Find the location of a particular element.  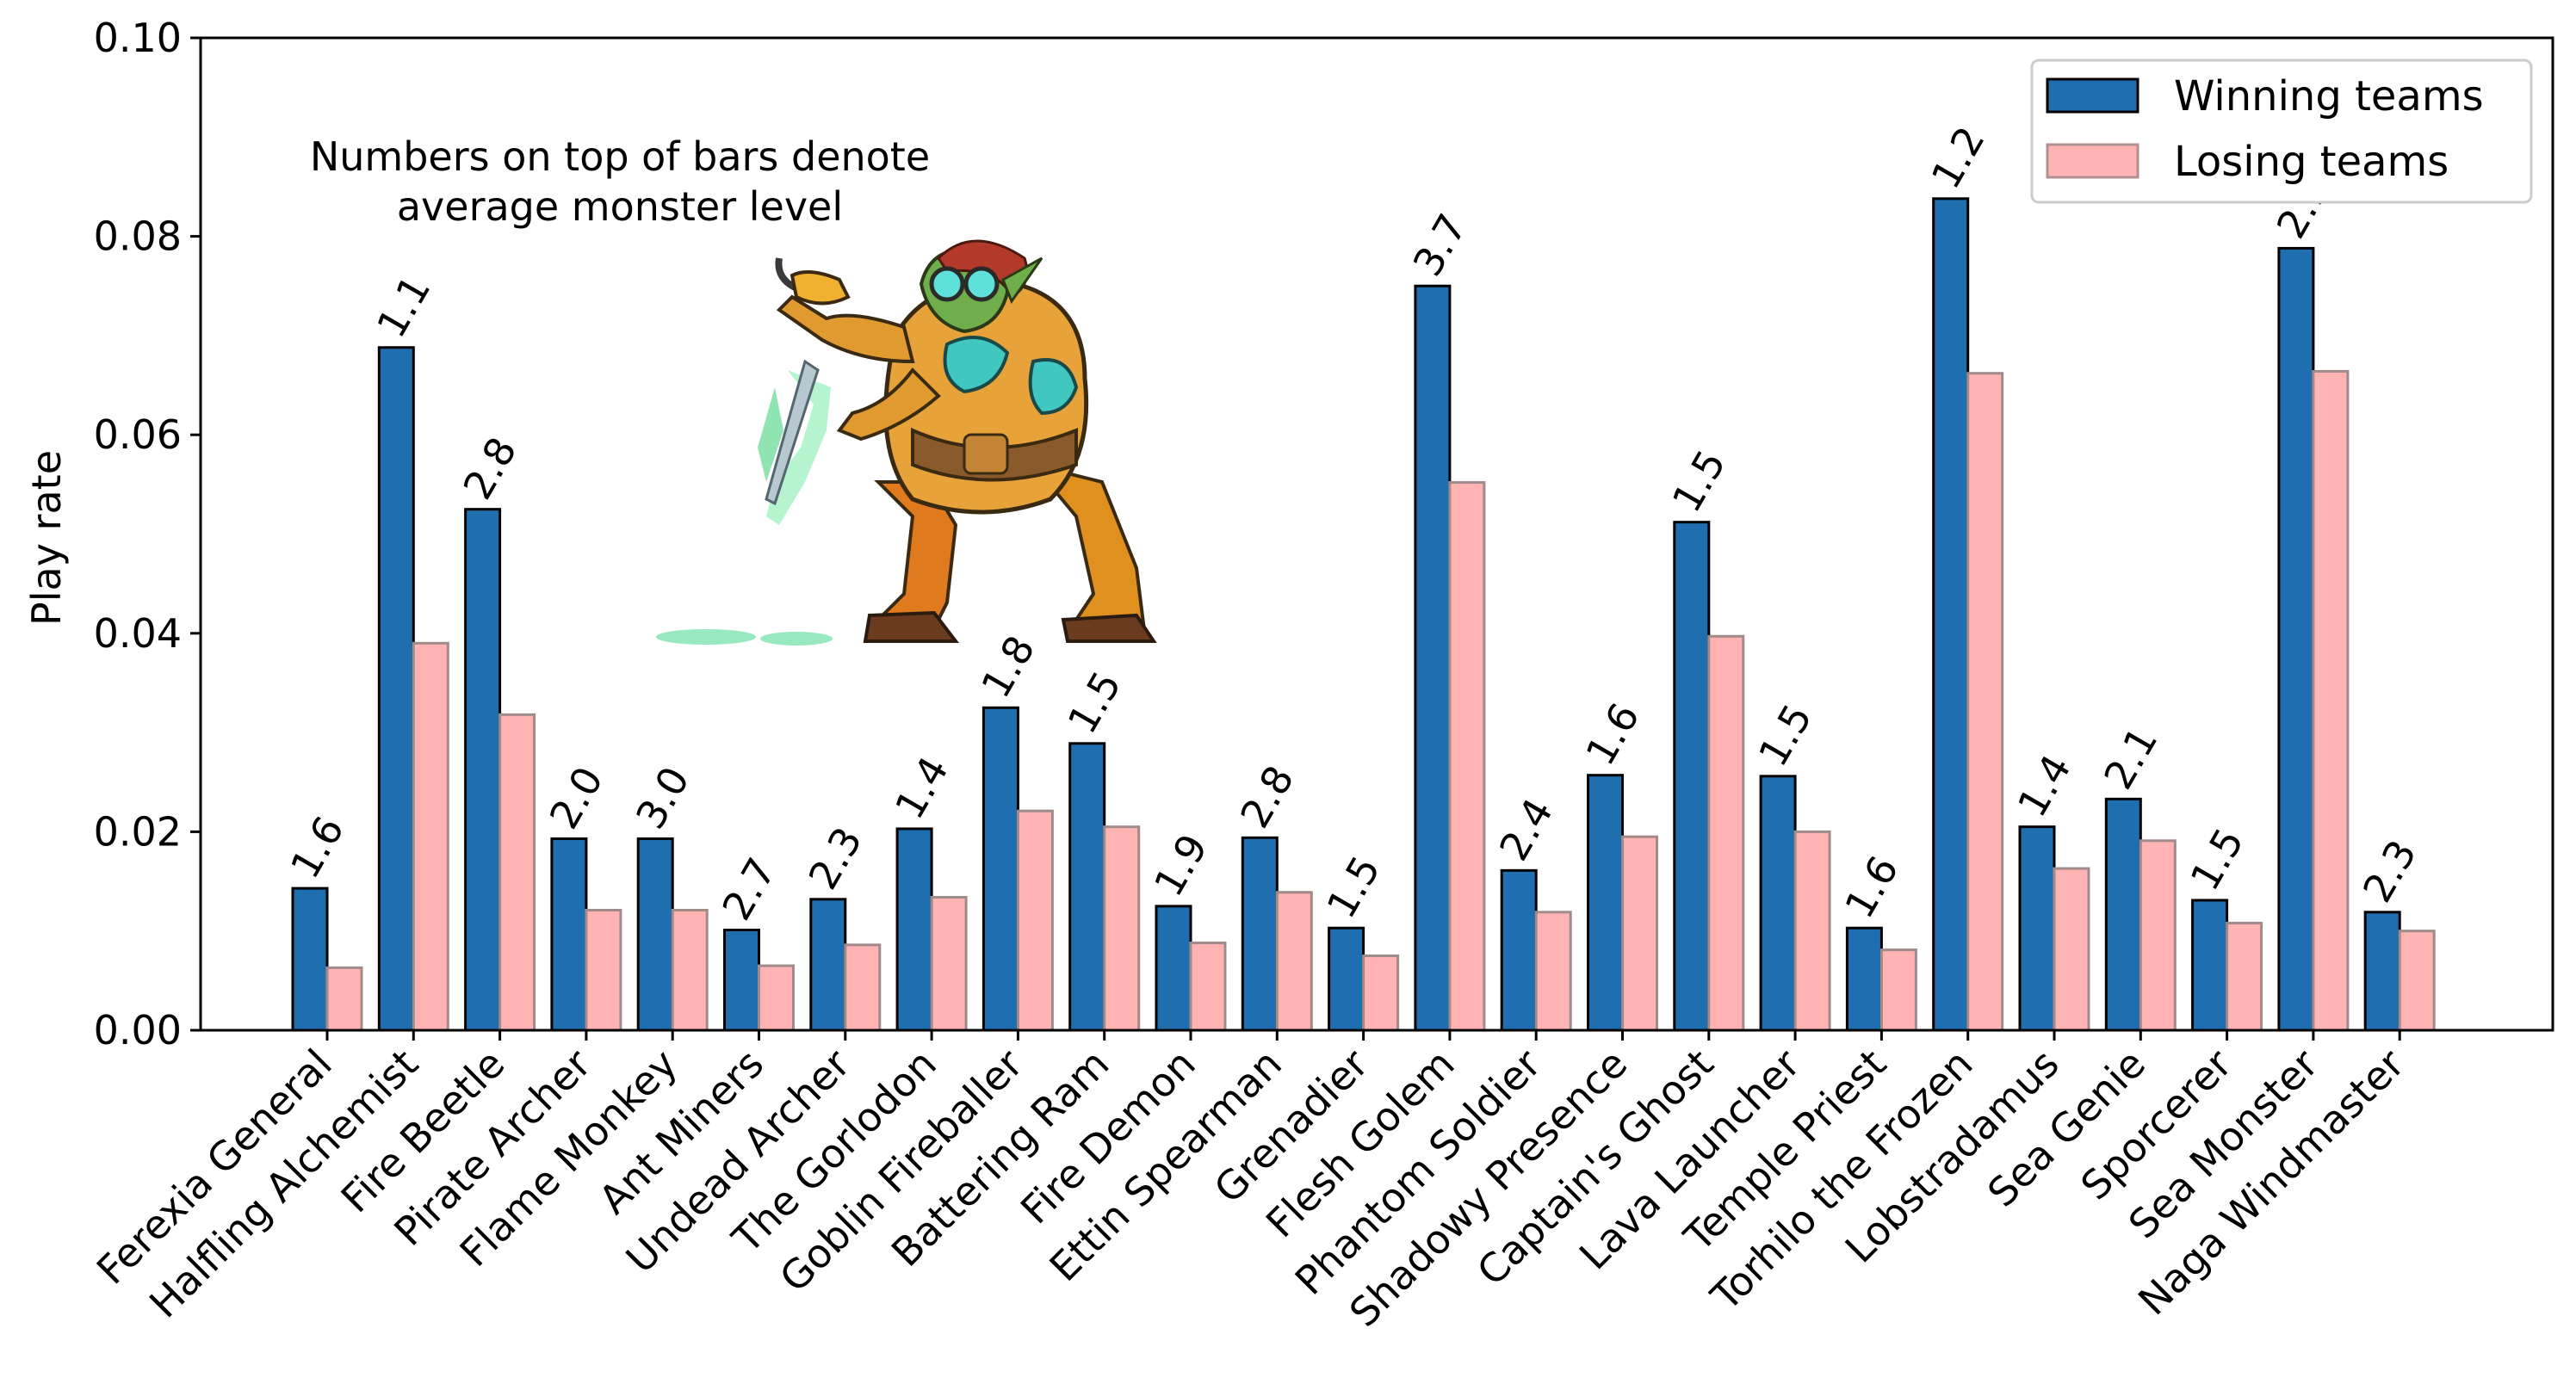

y-tick-label: 0.00 is located at coordinates (138, 1030).